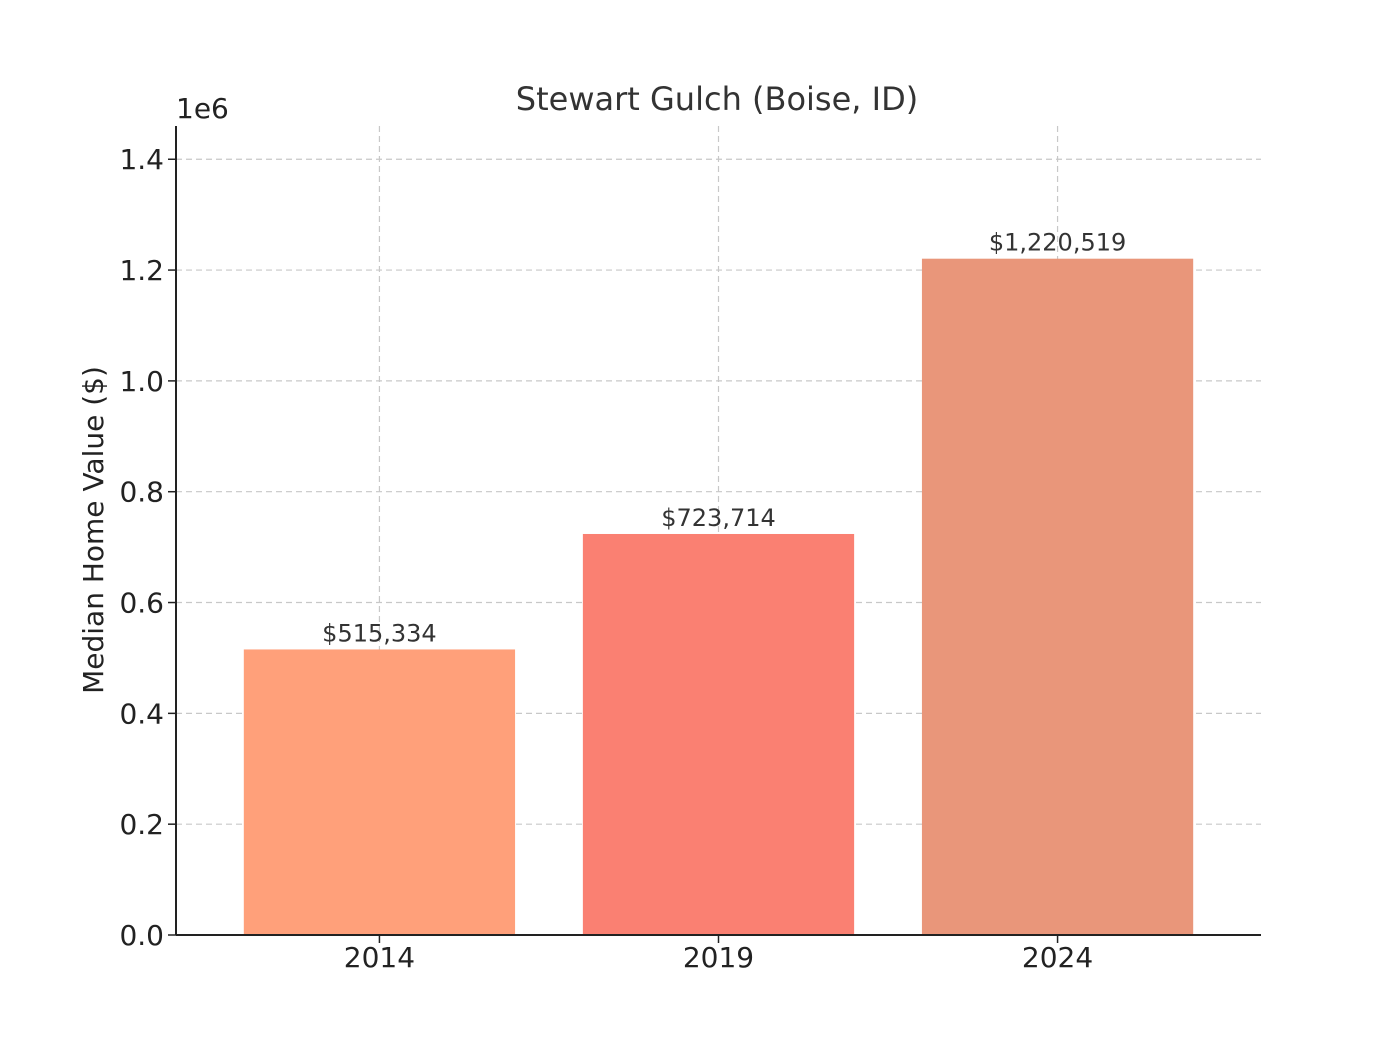 The height and width of the screenshot is (1054, 1400). I want to click on data-label-2014: $515,334, so click(379, 633).